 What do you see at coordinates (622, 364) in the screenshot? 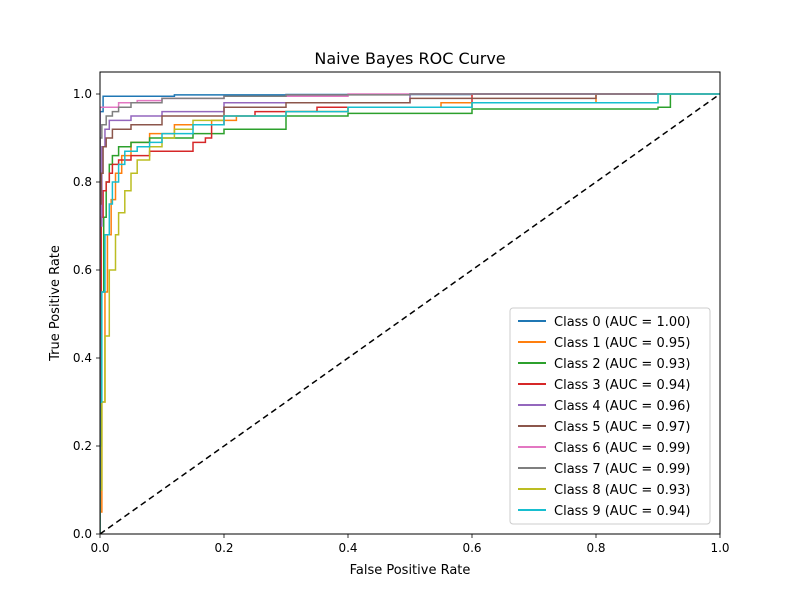
I see `legend-entry-label: Class 2 (AUC = 0.93)` at bounding box center [622, 364].